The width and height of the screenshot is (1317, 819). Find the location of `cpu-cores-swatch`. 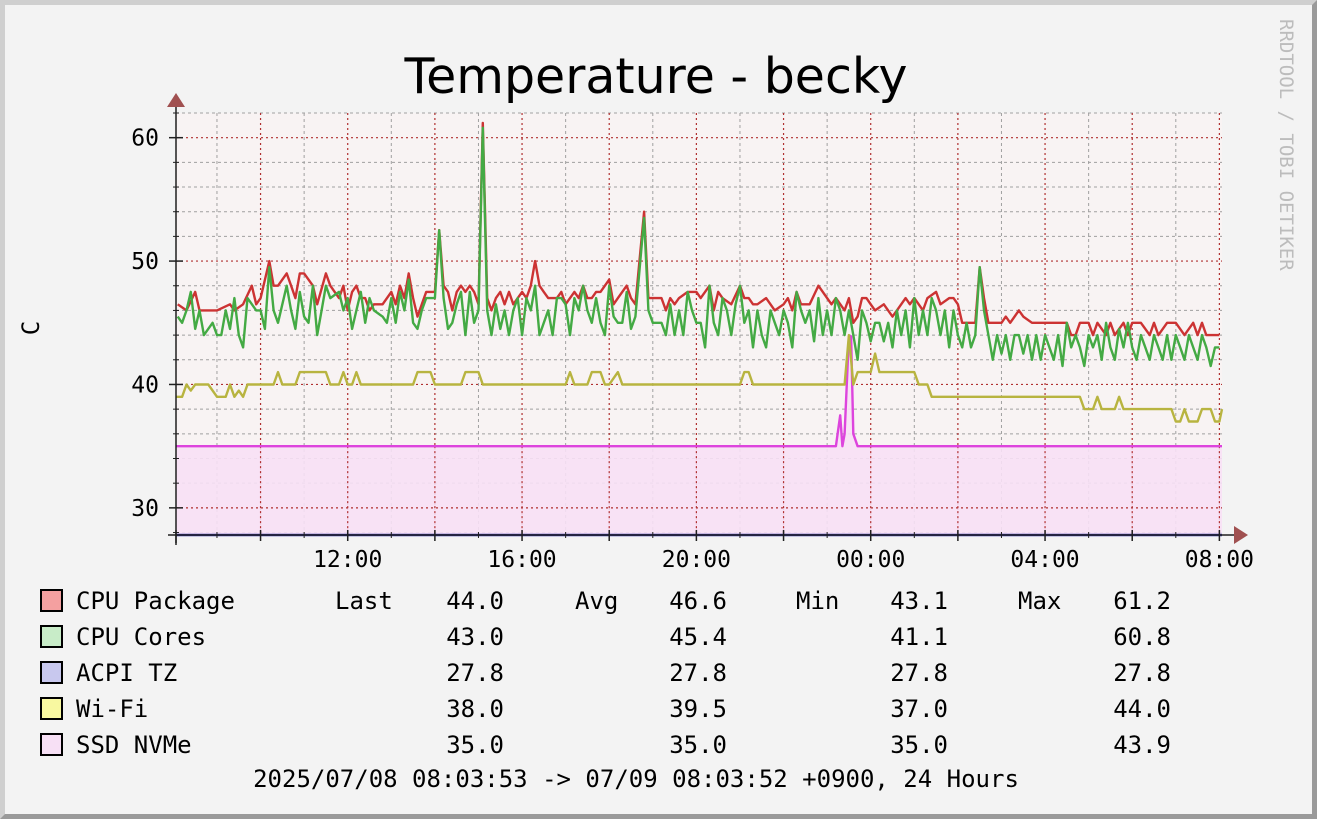

cpu-cores-swatch is located at coordinates (51, 636).